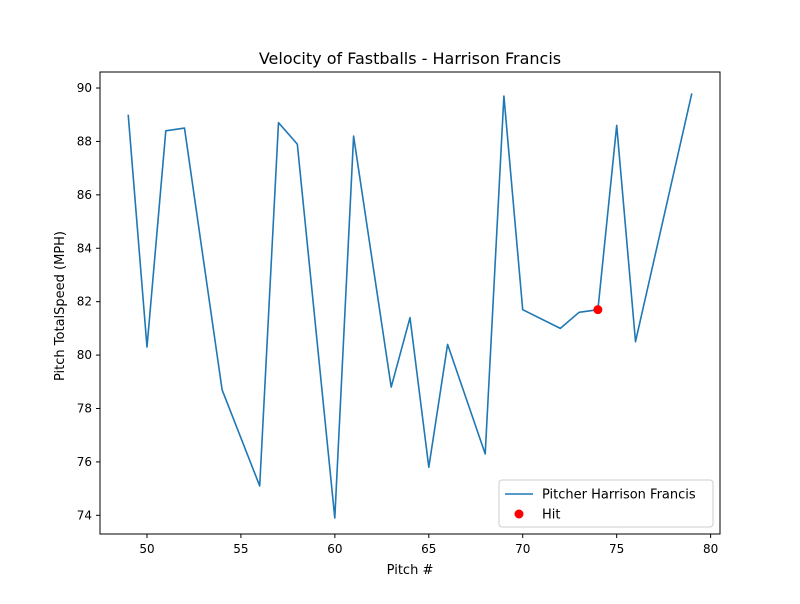 The height and width of the screenshot is (604, 800). What do you see at coordinates (84, 88) in the screenshot?
I see `y-tick-label: 90` at bounding box center [84, 88].